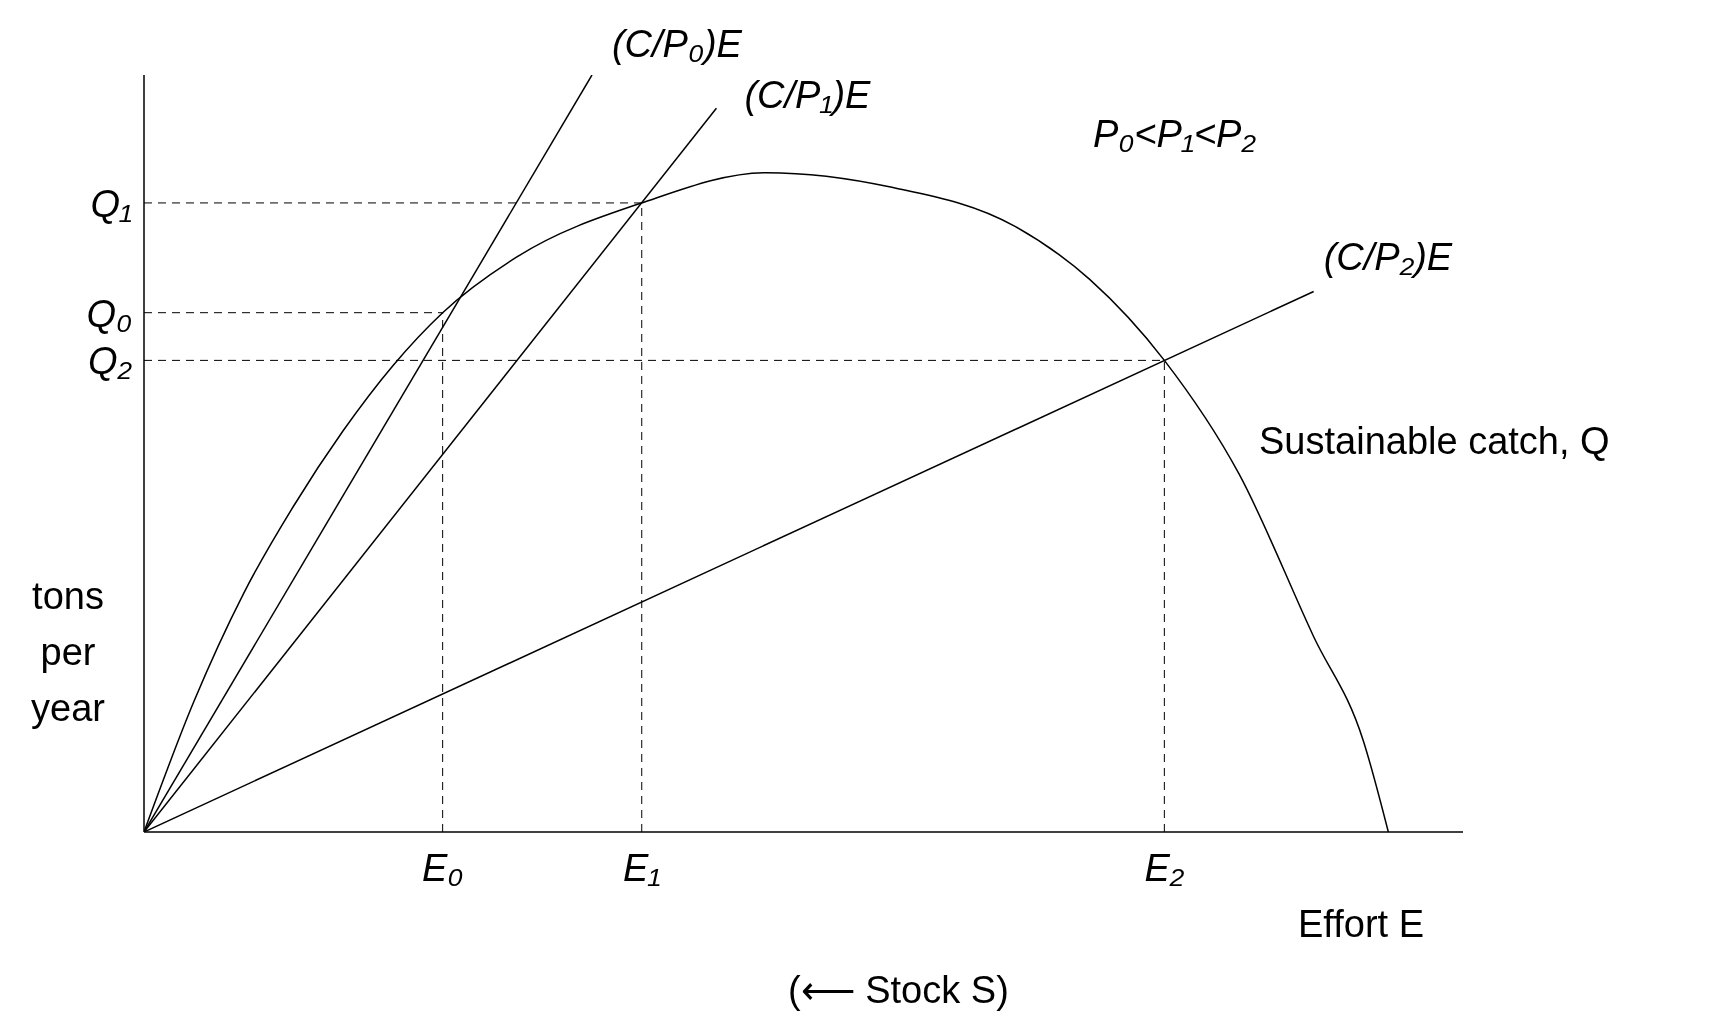 This screenshot has height=1017, width=1733. Describe the element at coordinates (1434, 440) in the screenshot. I see `series-label: Sustainable catch, Q` at that location.